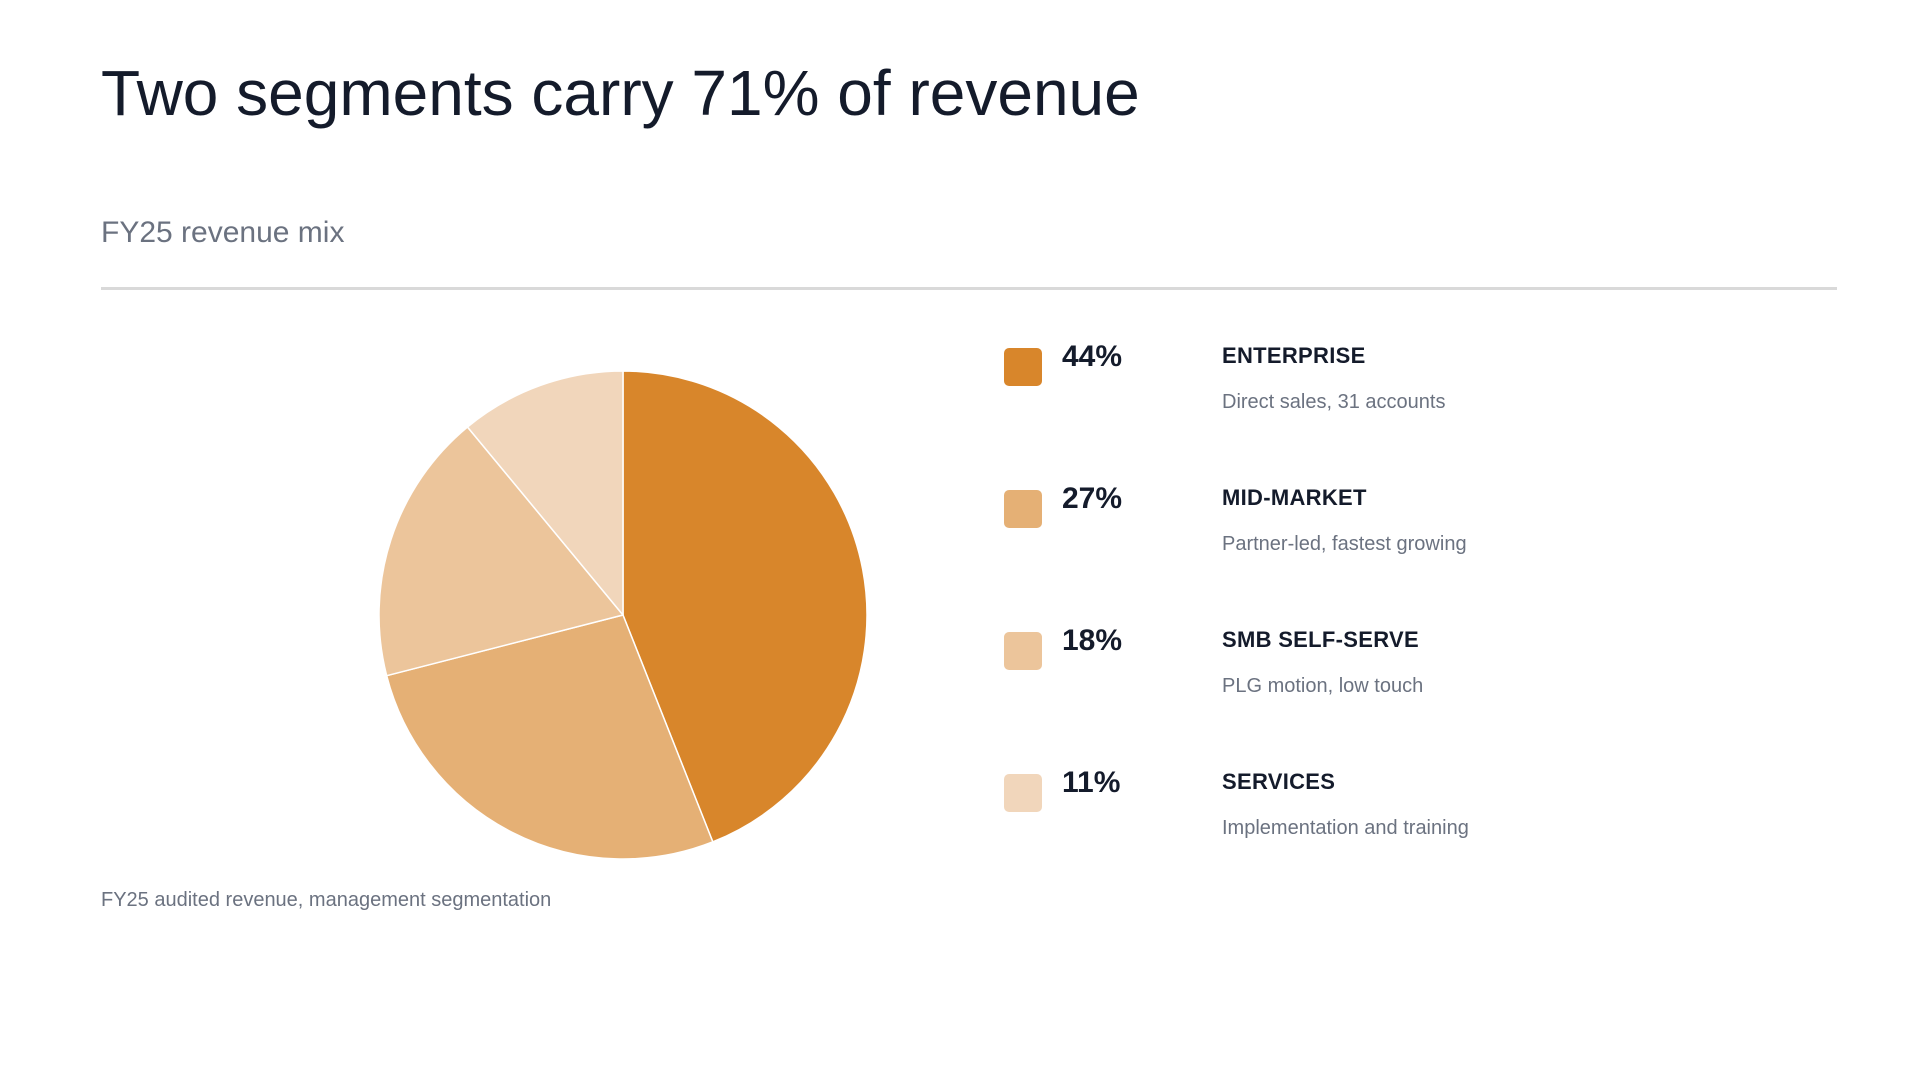 The height and width of the screenshot is (1080, 1919). I want to click on legend-item-enterprise: 44% ENTERPRISE Direct sales, 31 accounts, so click(1354, 395).